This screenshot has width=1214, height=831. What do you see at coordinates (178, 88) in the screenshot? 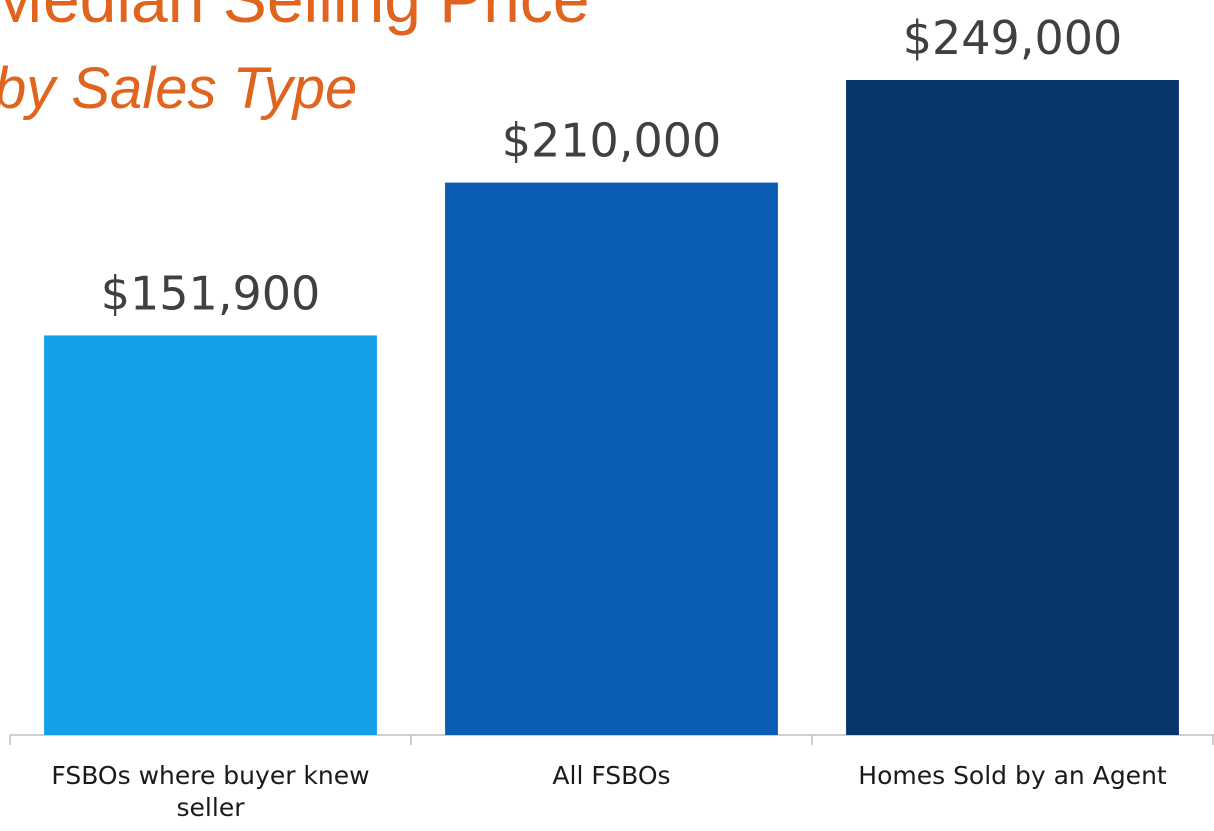
I see `chart-subtitle: by Sales Type` at bounding box center [178, 88].